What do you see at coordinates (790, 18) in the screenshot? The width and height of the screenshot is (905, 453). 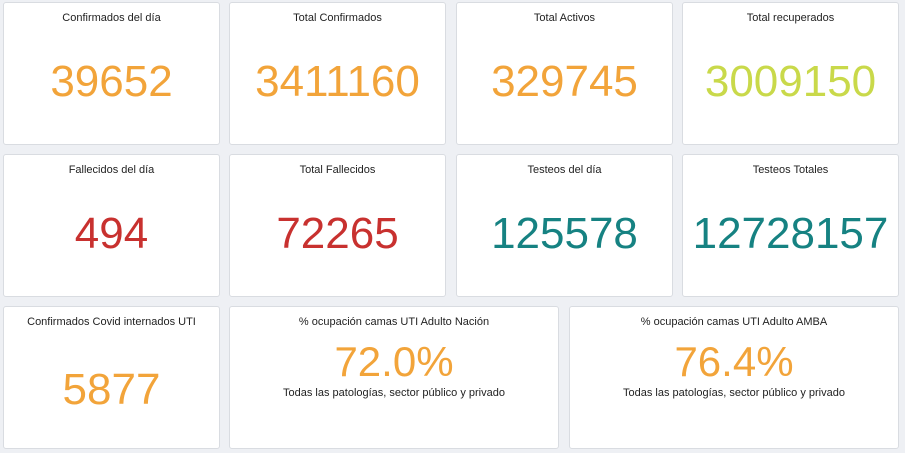 I see `card-title: Total recuperados` at bounding box center [790, 18].